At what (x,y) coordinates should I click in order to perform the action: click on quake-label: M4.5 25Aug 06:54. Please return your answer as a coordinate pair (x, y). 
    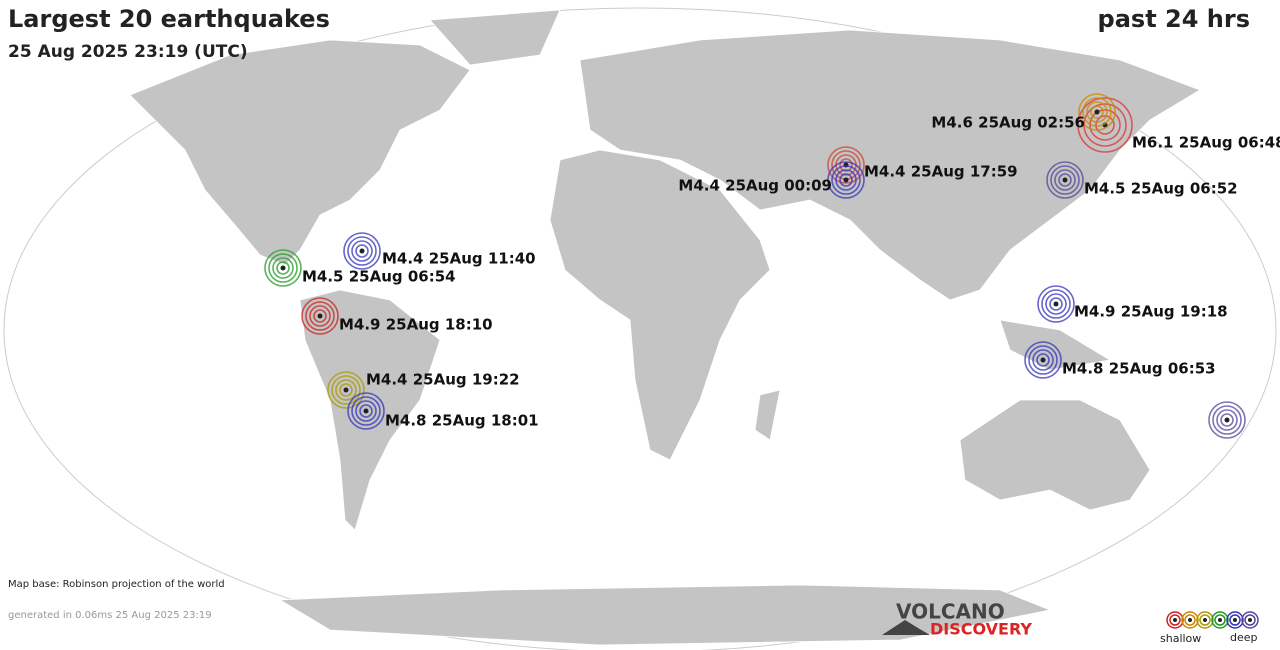
    Looking at the image, I should click on (379, 277).